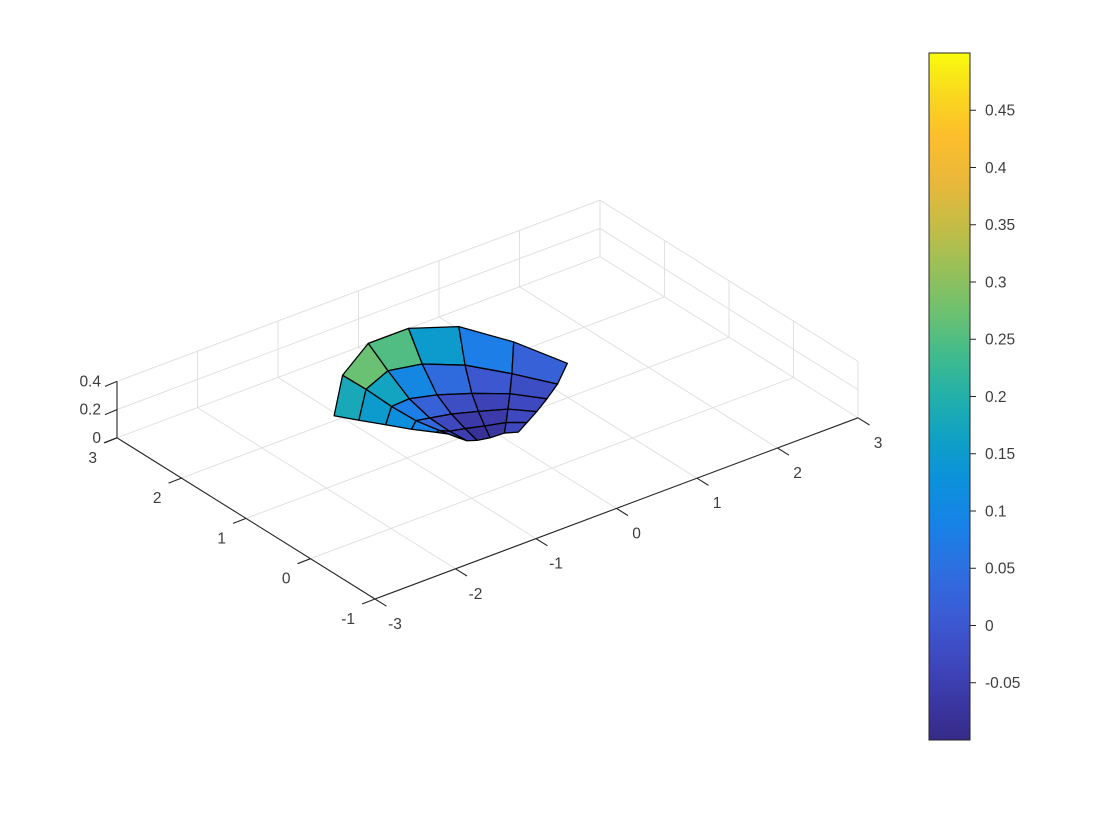  I want to click on colorbar-tick-label: 0.3, so click(996, 282).